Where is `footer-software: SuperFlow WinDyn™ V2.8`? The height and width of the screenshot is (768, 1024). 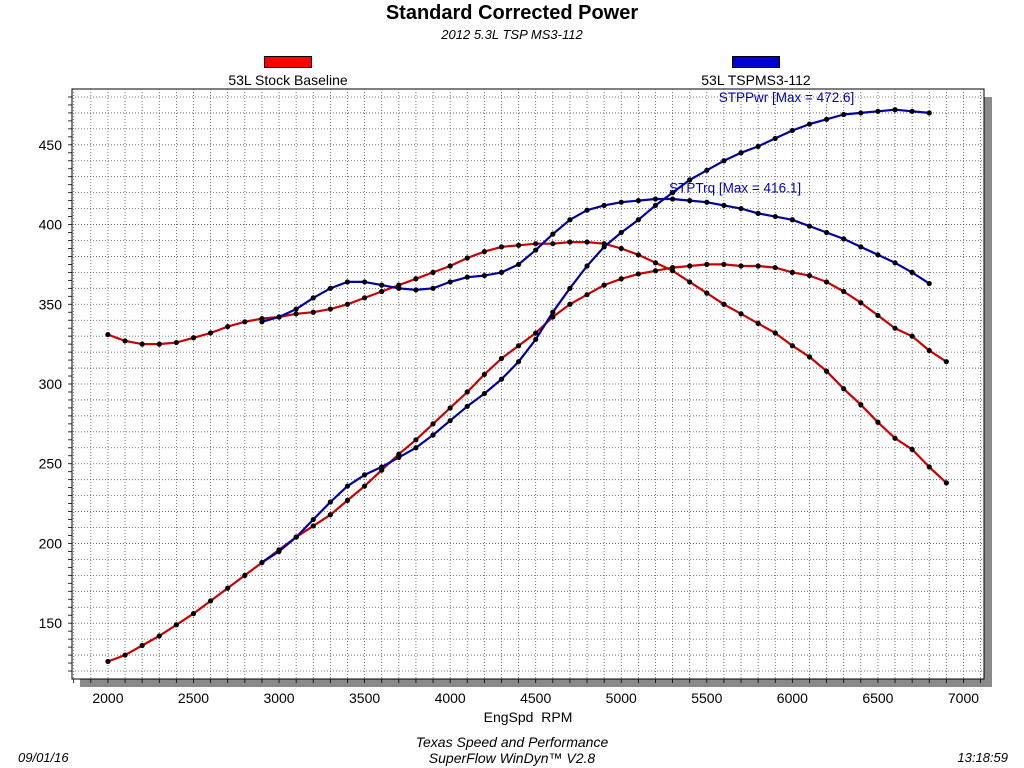 footer-software: SuperFlow WinDyn™ V2.8 is located at coordinates (512, 758).